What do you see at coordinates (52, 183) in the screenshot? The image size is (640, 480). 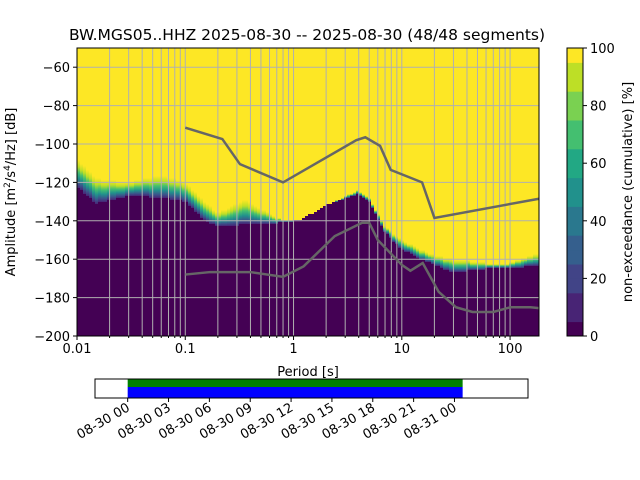 I see `y-tick-label: −120` at bounding box center [52, 183].